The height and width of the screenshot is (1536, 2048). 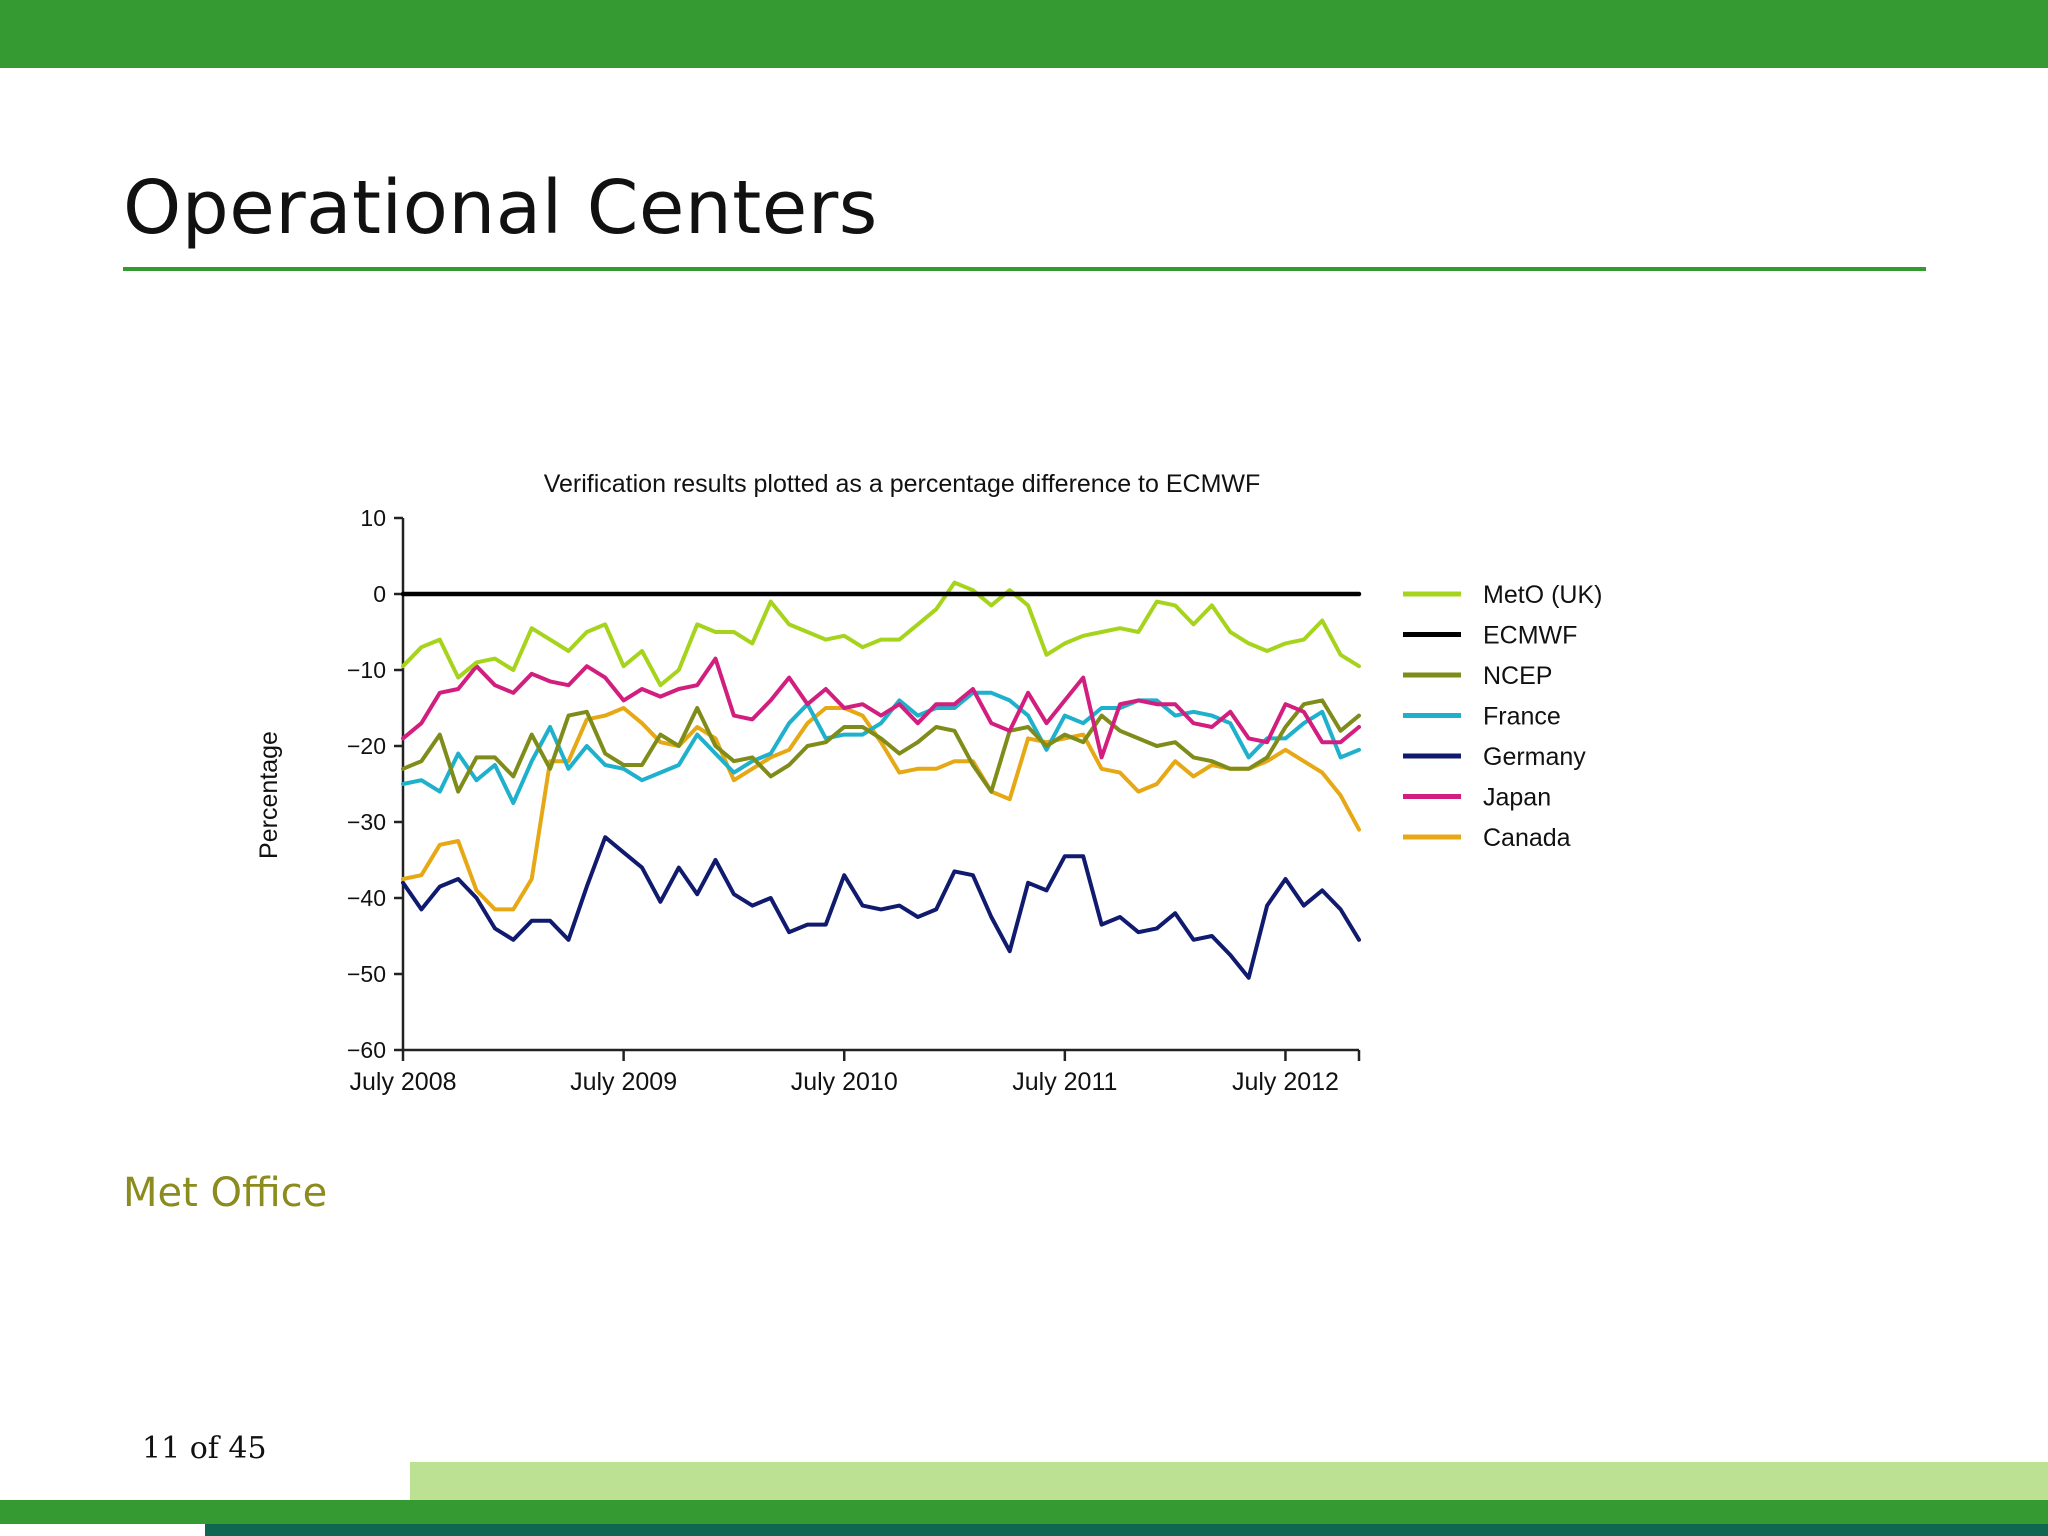 What do you see at coordinates (1542, 595) in the screenshot?
I see `legend-label-meto-uk: MetO (UK)` at bounding box center [1542, 595].